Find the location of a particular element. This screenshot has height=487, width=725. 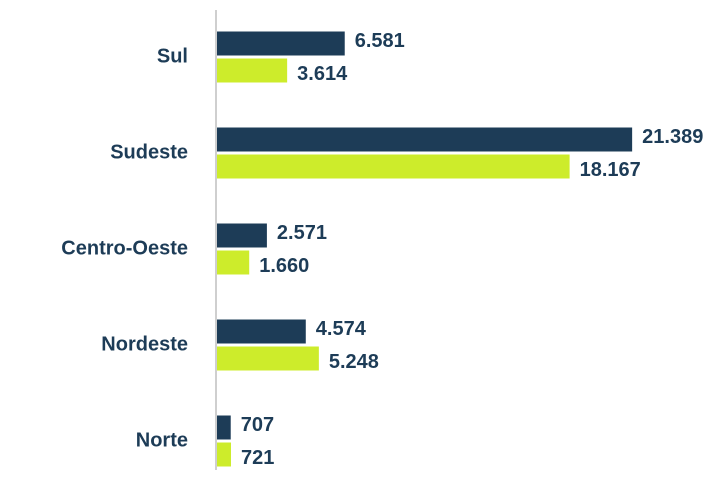

value-label: 3.614 is located at coordinates (322, 74).